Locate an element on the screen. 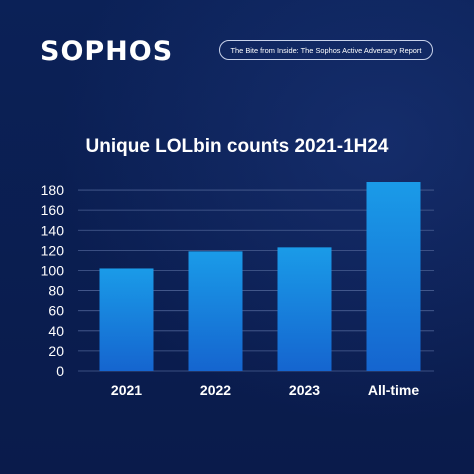 This screenshot has width=474, height=474. y-tick-label: 160 is located at coordinates (53, 210).